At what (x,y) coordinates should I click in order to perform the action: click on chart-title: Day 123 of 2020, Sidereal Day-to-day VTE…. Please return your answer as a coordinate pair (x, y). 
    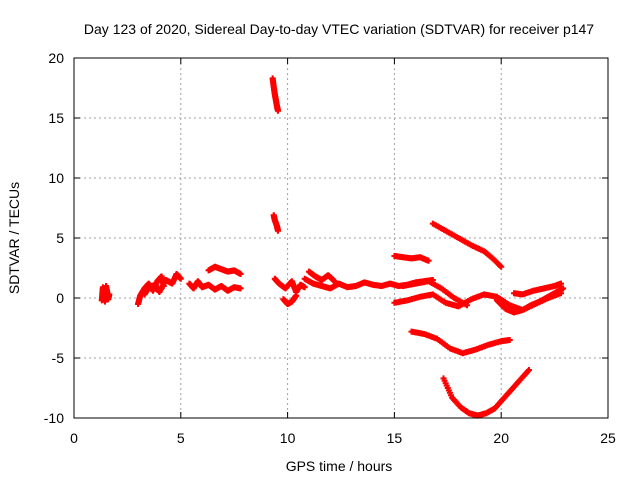
    Looking at the image, I should click on (339, 29).